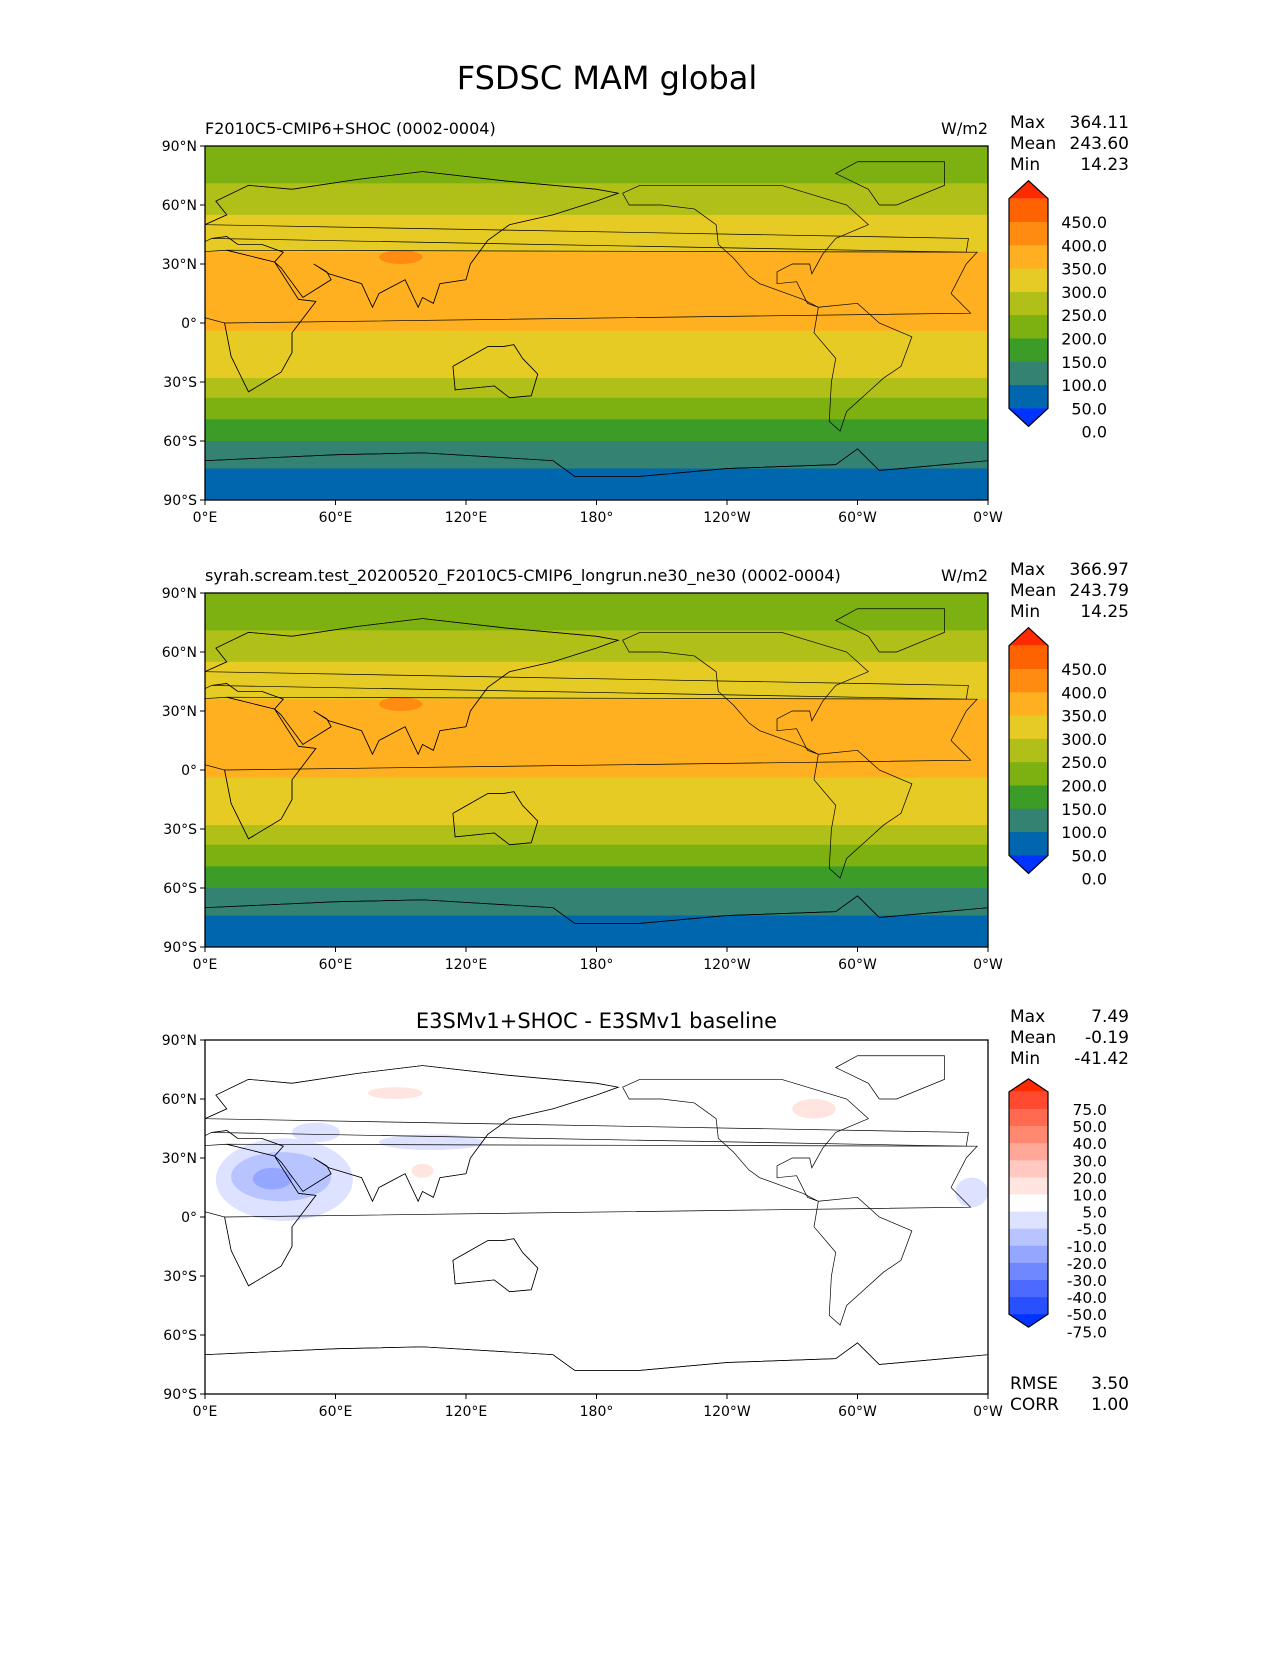 Image resolution: width=1275 pixels, height=1654 pixels. I want to click on stat-value: 364.11, so click(1099, 123).